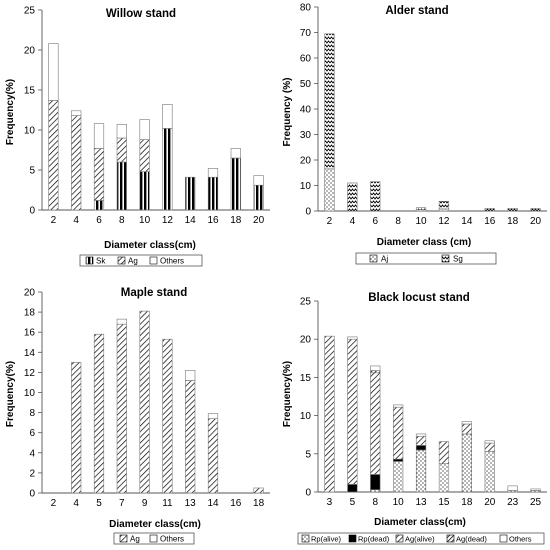 The height and width of the screenshot is (550, 550). Describe the element at coordinates (10, 112) in the screenshot. I see `ylabel-willow: Frequency(%)` at that location.